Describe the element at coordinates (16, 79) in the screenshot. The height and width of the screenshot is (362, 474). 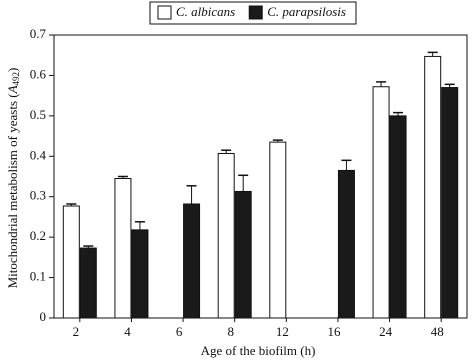
I see `y-label-subscript: 492` at that location.